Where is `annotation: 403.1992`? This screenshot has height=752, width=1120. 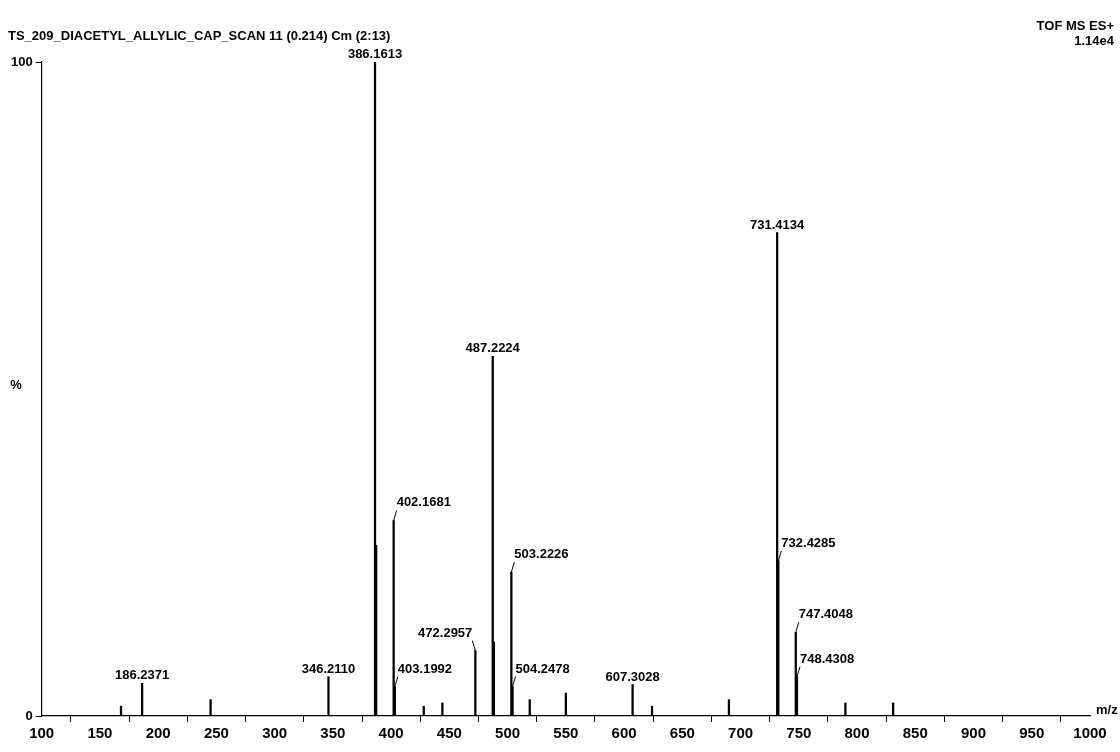 annotation: 403.1992 is located at coordinates (425, 668).